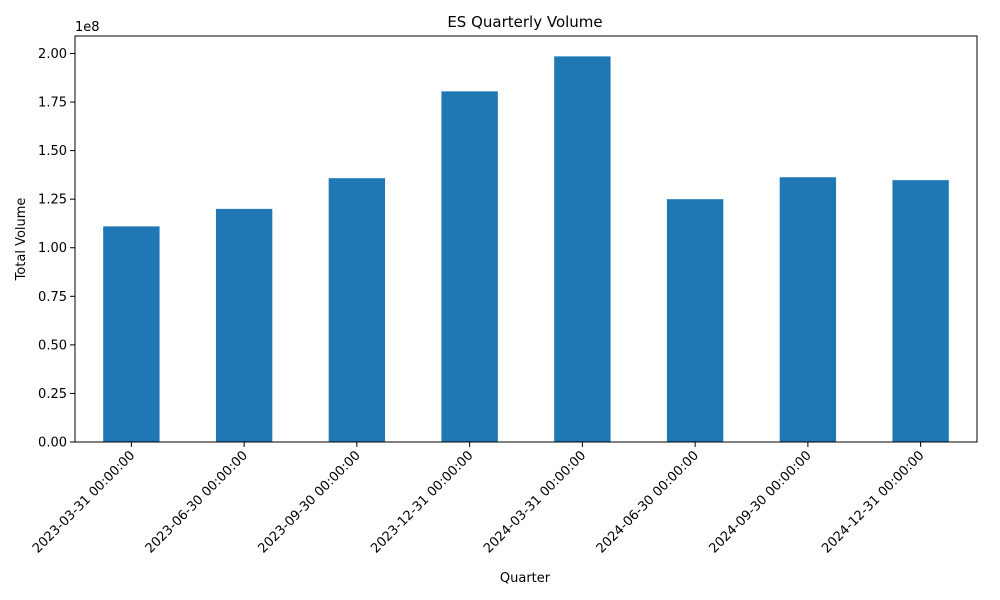 The image size is (1000, 600). I want to click on x-tick-label-2: 2023-09-30 00:00:00, so click(309, 502).